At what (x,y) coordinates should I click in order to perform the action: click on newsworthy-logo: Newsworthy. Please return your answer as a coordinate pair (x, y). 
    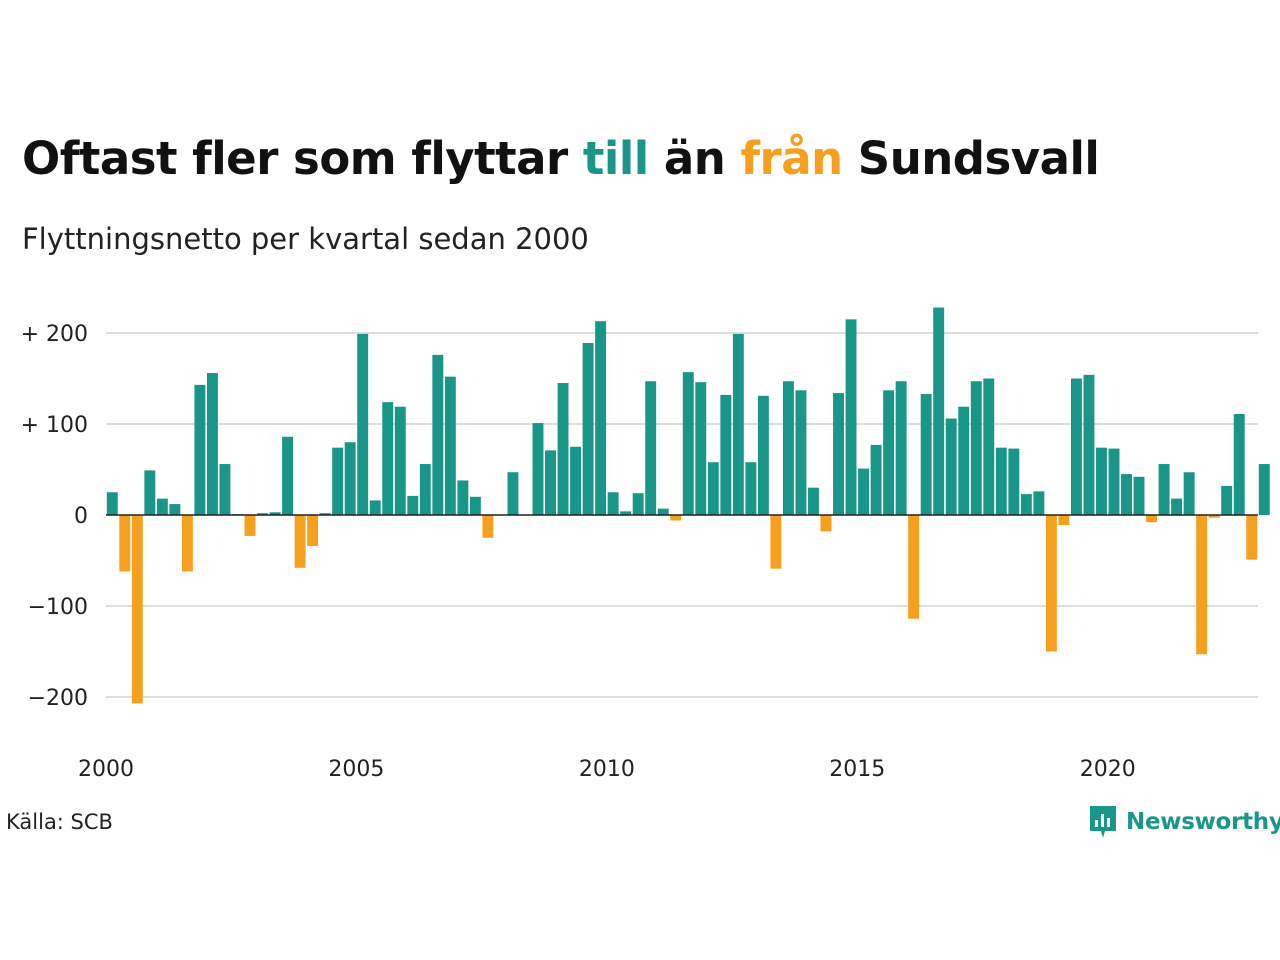
    Looking at the image, I should click on (1184, 822).